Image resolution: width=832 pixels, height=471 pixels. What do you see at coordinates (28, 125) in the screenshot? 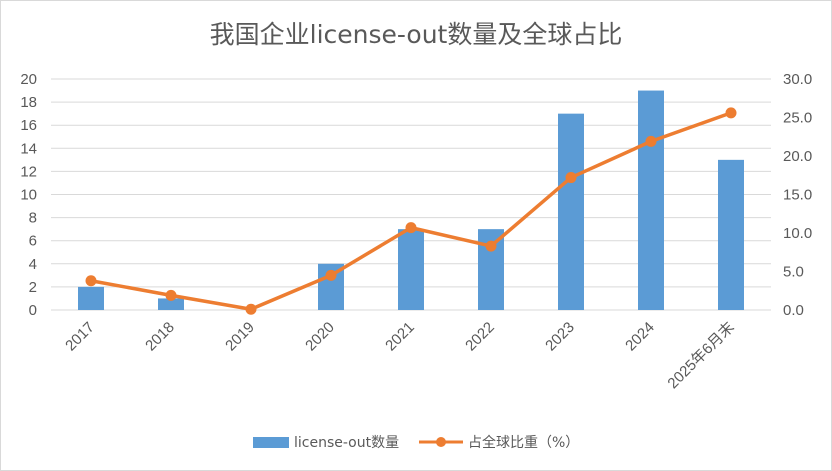
I see `left-axis-tick-label: 16` at bounding box center [28, 125].